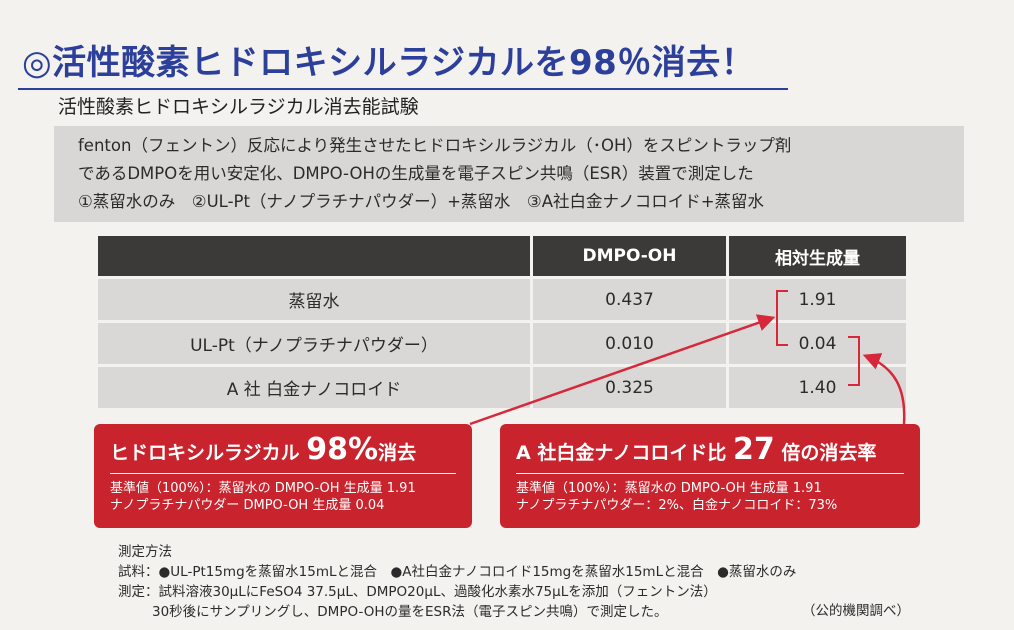  Describe the element at coordinates (145, 552) in the screenshot. I see `method-heading: 測定方法` at that location.